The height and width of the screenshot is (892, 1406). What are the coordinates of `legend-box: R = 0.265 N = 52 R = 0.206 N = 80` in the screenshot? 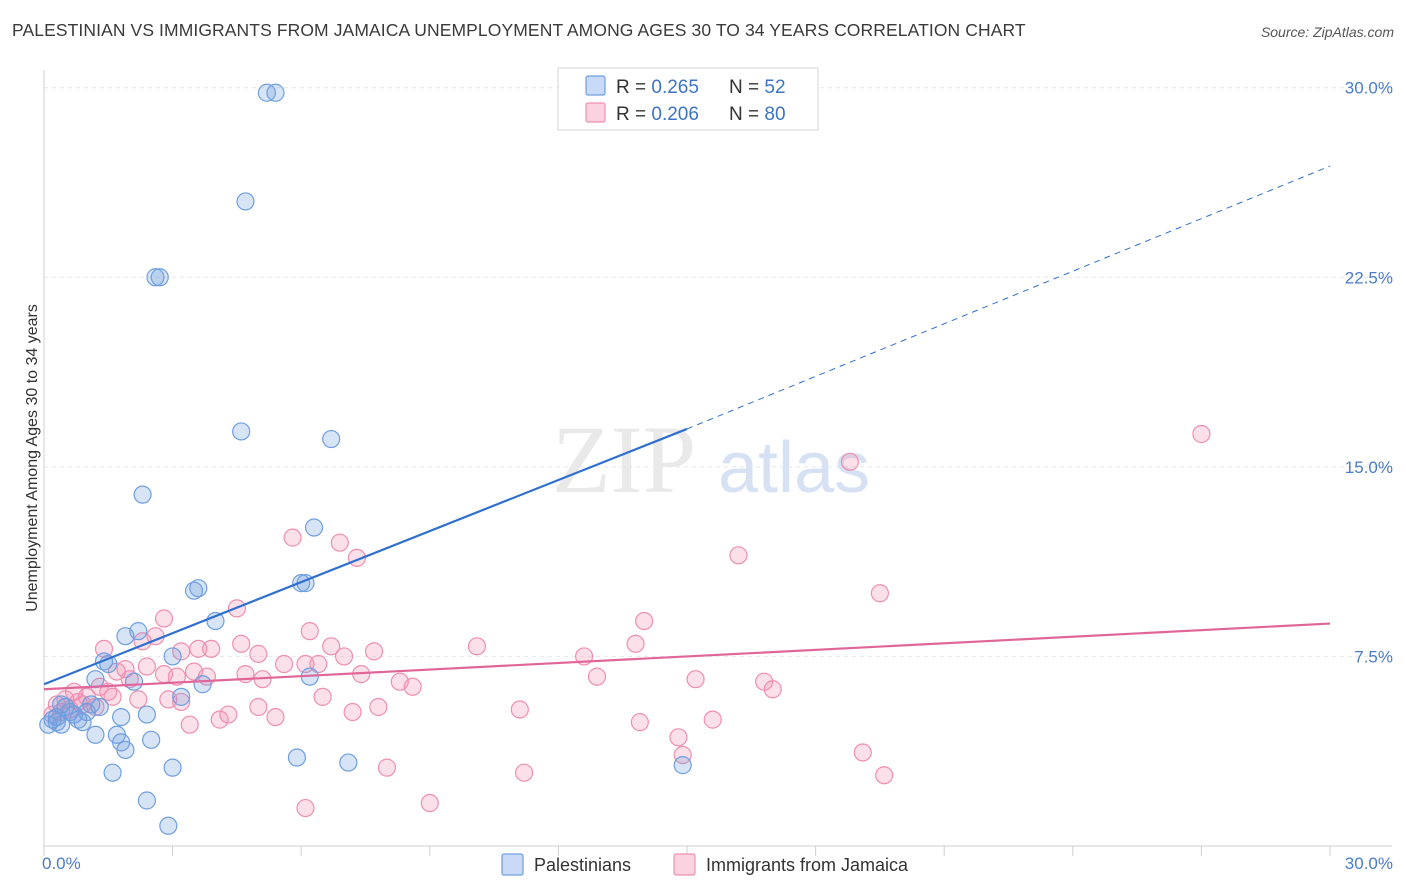 It's located at (688, 99).